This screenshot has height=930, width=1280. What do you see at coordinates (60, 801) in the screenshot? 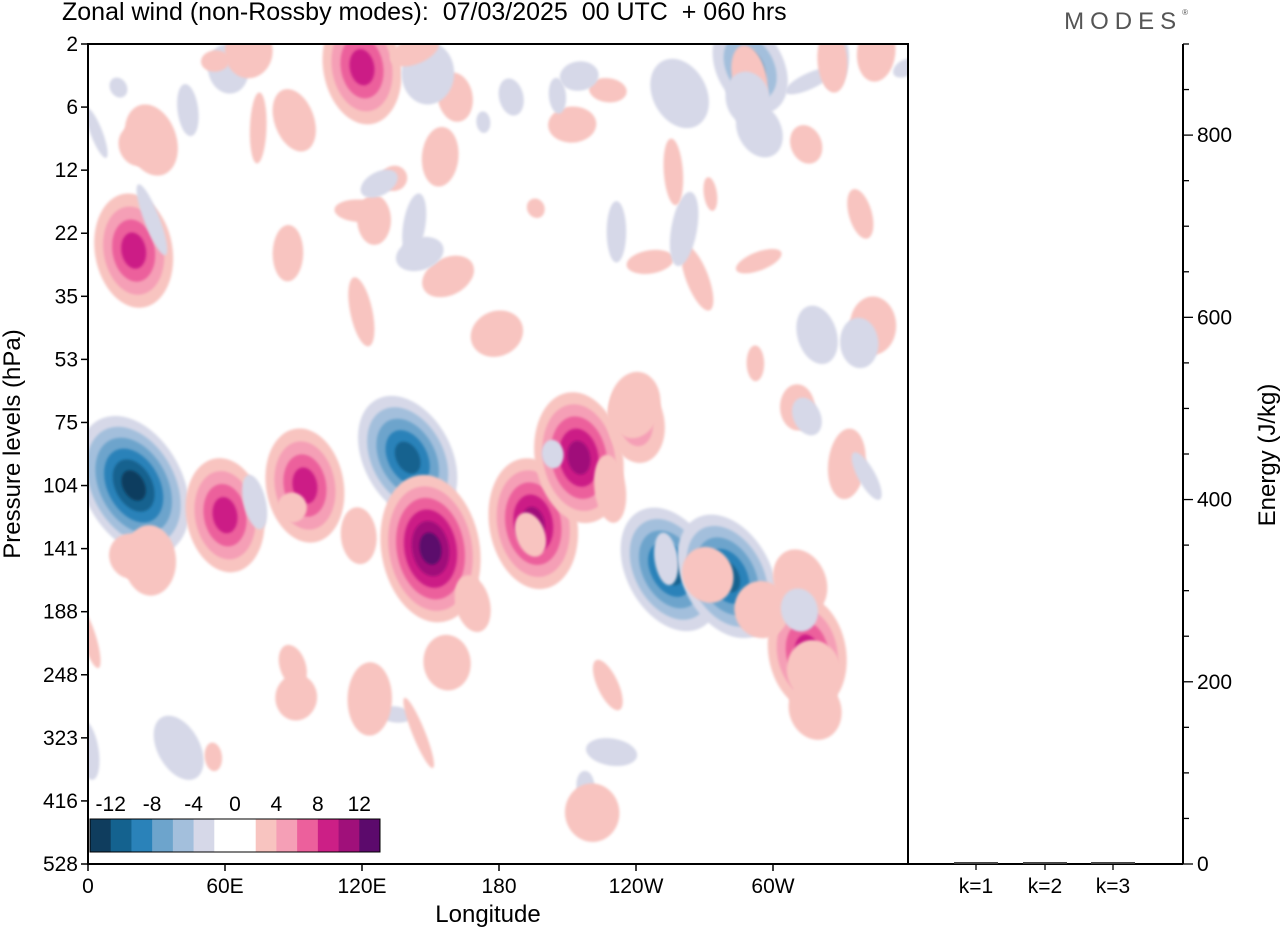
I see `y-tick-label: 416` at bounding box center [60, 801].